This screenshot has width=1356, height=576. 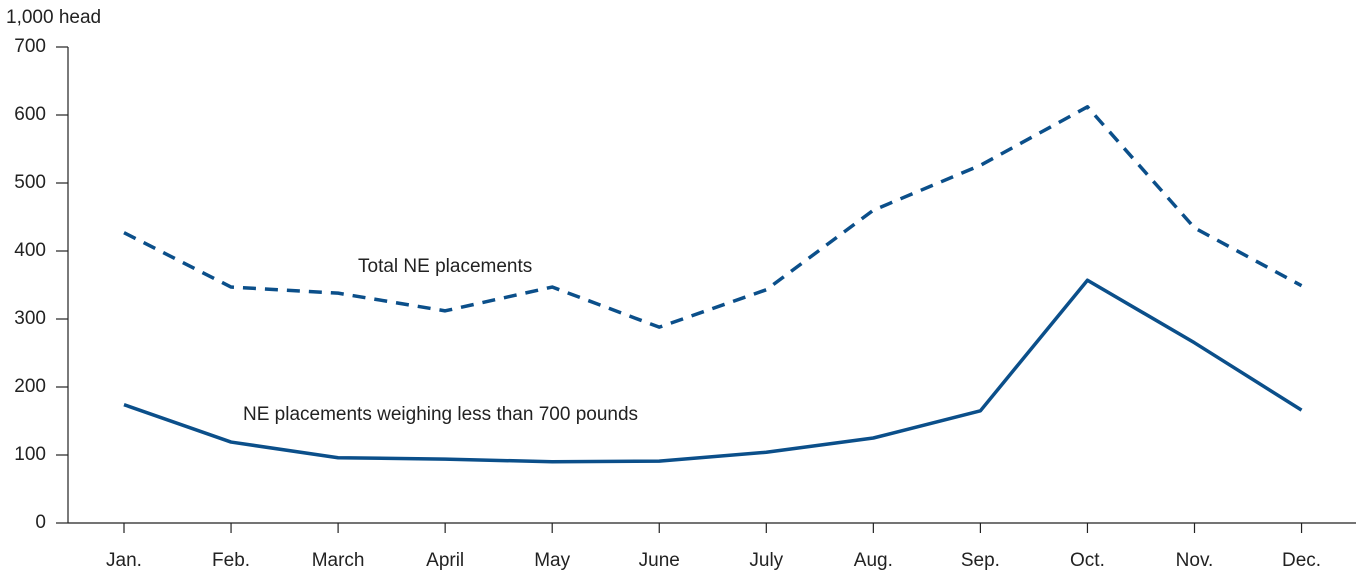 What do you see at coordinates (552, 560) in the screenshot?
I see `x-tick-label: May` at bounding box center [552, 560].